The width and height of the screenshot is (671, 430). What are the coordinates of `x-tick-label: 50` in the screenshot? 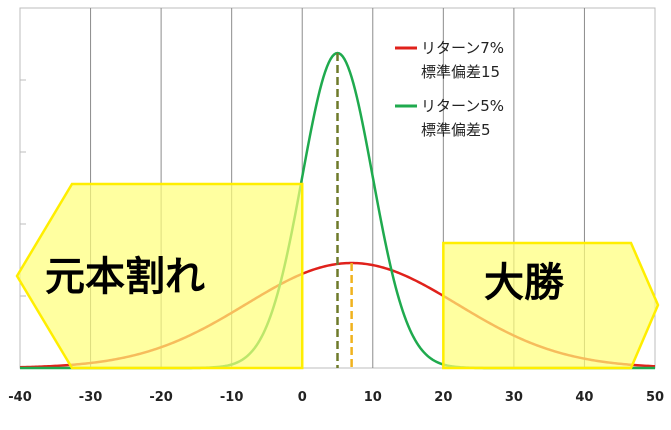 It's located at (655, 397).